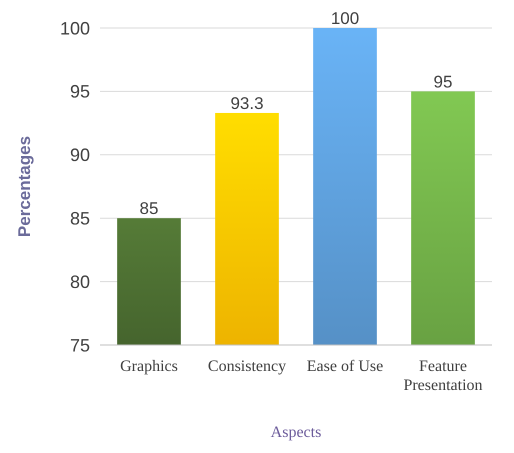 This screenshot has width=514, height=453. What do you see at coordinates (443, 82) in the screenshot?
I see `data-label: 95` at bounding box center [443, 82].